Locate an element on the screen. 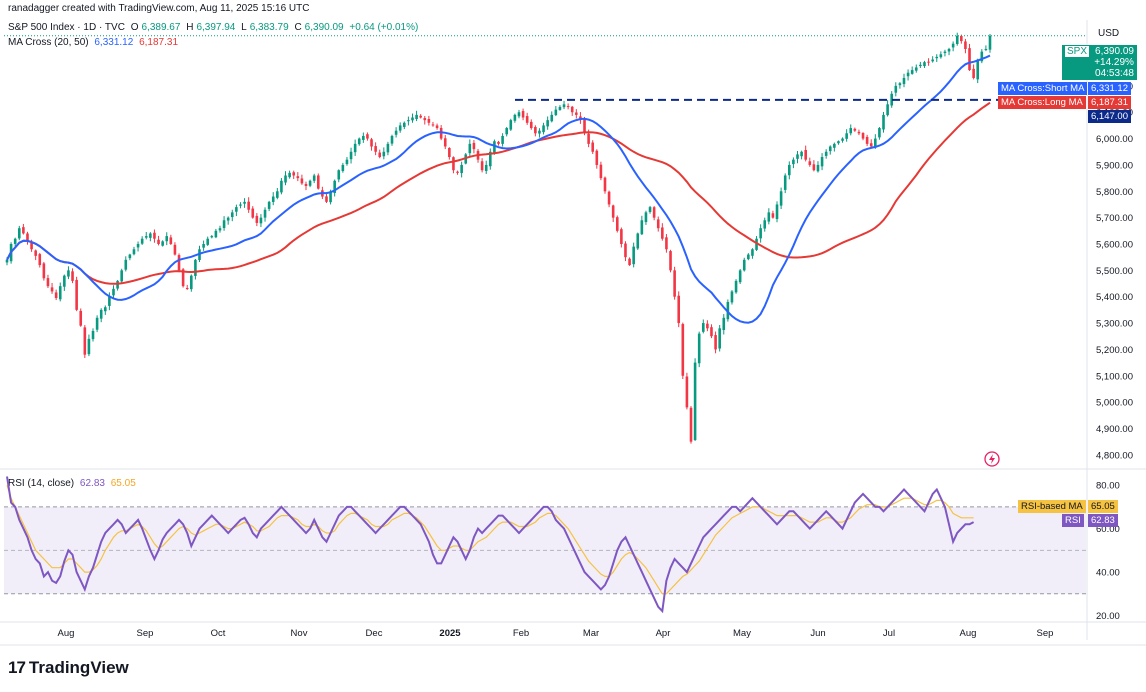 The width and height of the screenshot is (1146, 692). time-tick-label: Jun is located at coordinates (817, 633).